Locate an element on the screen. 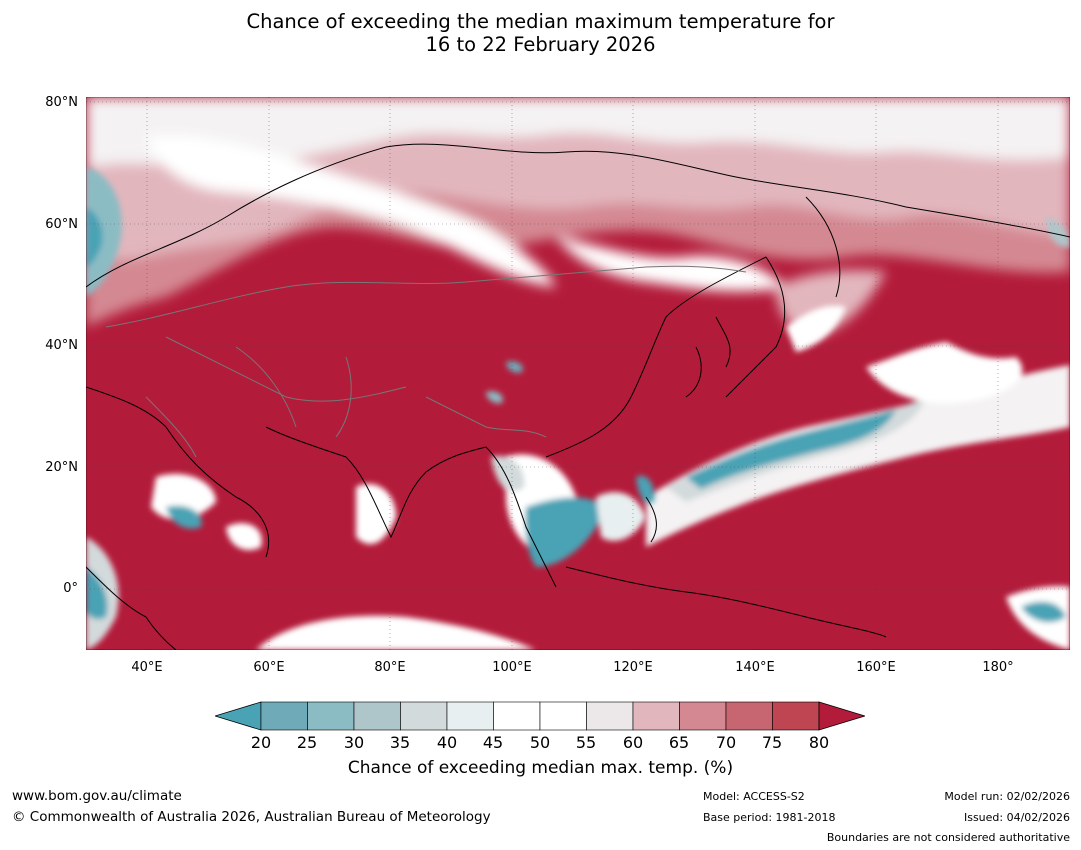 Image resolution: width=1081 pixels, height=850 pixels. colorbar-tick-60: 60 is located at coordinates (633, 742).